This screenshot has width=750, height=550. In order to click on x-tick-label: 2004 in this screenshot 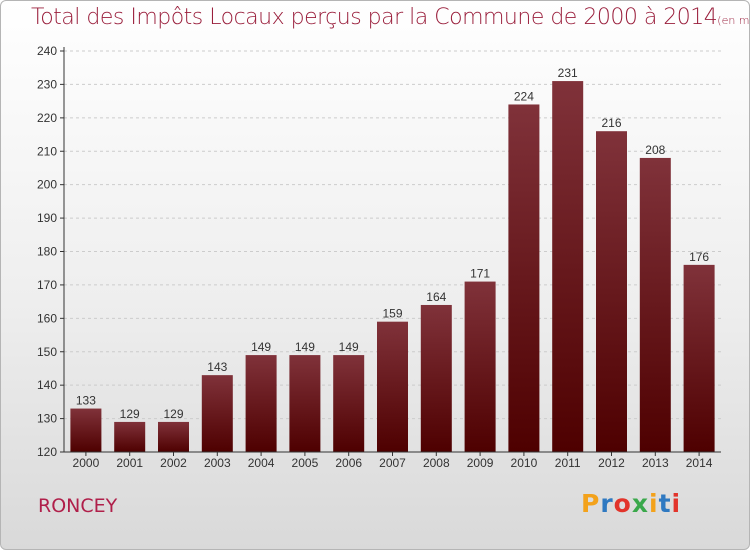, I will do `click(261, 463)`.